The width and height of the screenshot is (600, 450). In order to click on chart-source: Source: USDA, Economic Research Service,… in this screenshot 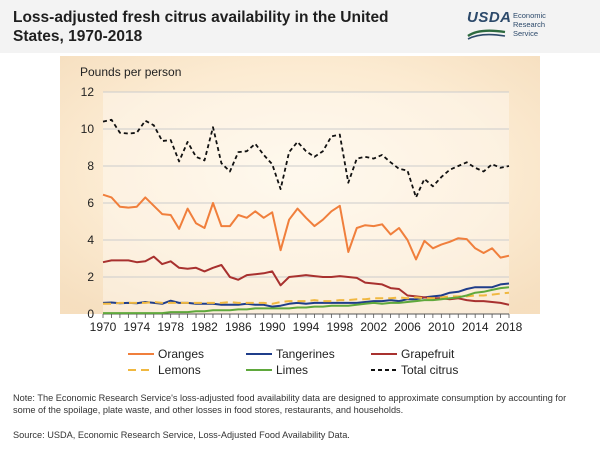, I will do `click(181, 435)`.